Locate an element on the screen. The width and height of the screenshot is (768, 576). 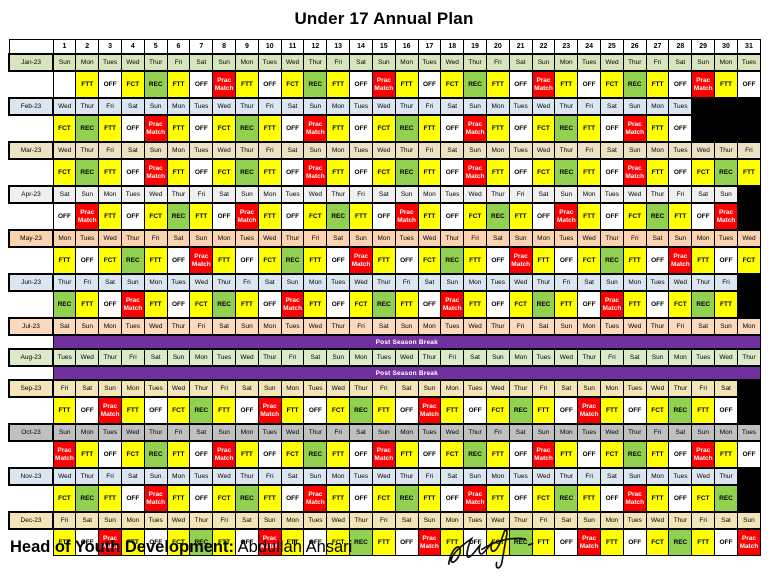
day-number-cell: 18 is located at coordinates (452, 47).